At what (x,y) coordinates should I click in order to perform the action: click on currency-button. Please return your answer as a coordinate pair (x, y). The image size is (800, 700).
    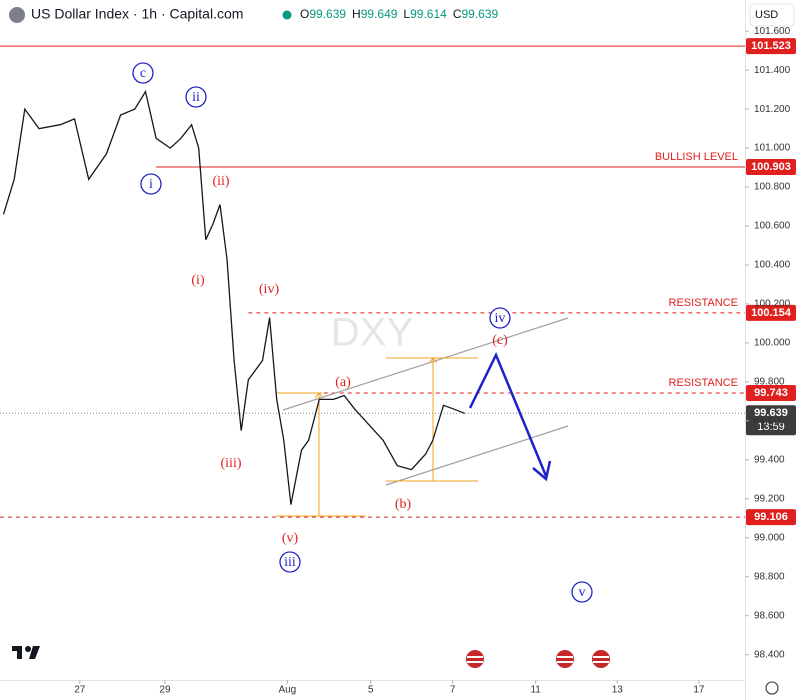
    Looking at the image, I should click on (772, 15).